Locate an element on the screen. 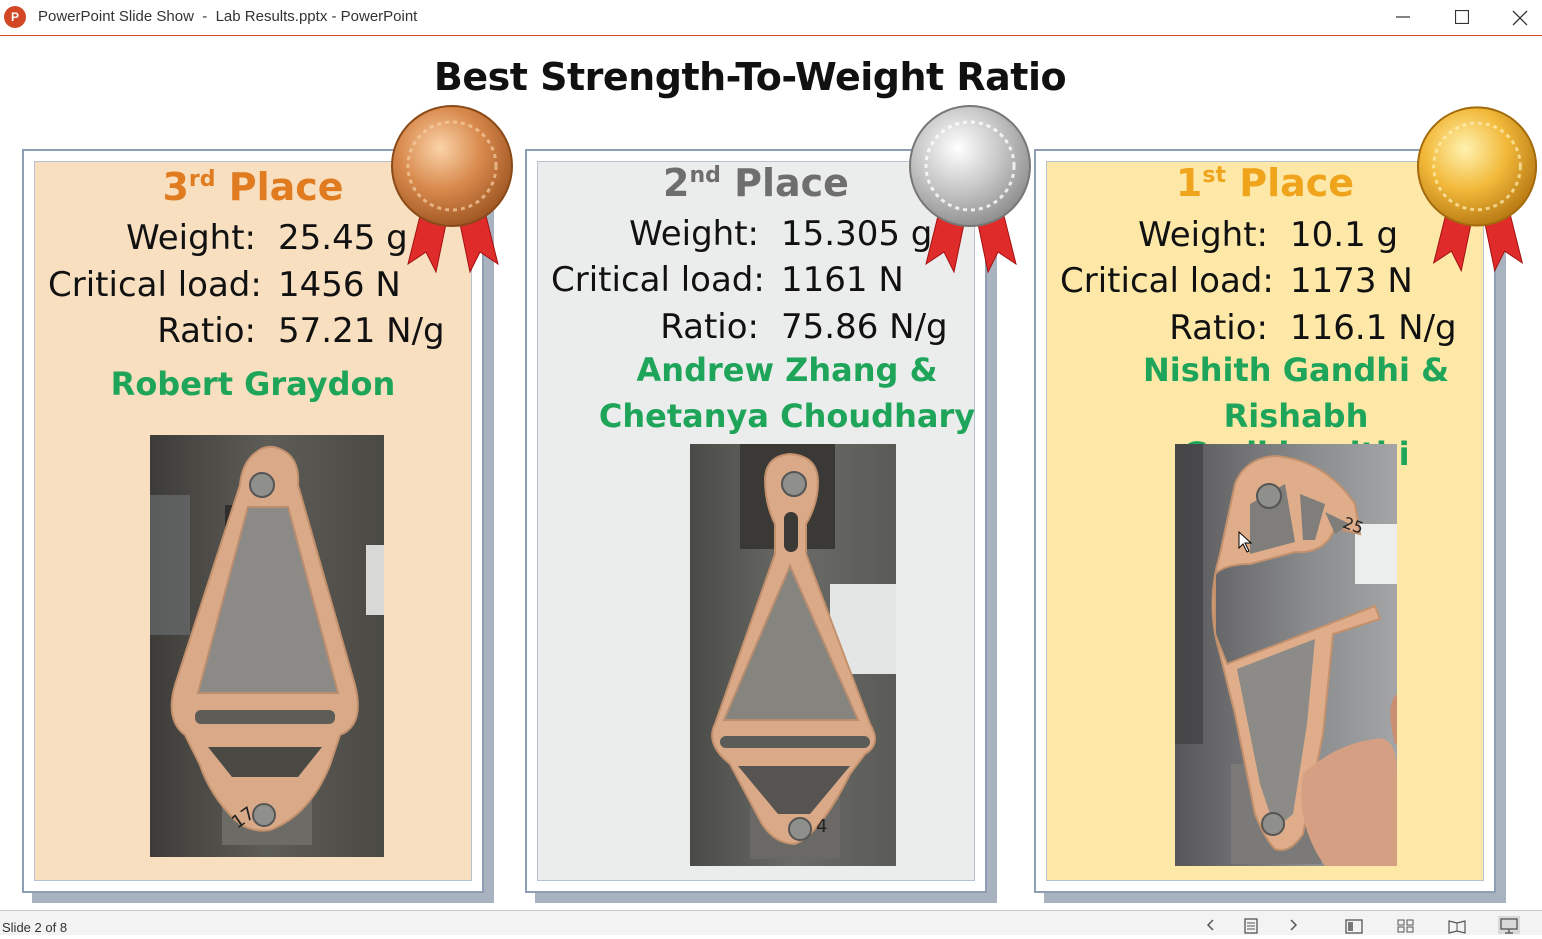 This screenshot has width=1542, height=939. next-slide-button is located at coordinates (1293, 925).